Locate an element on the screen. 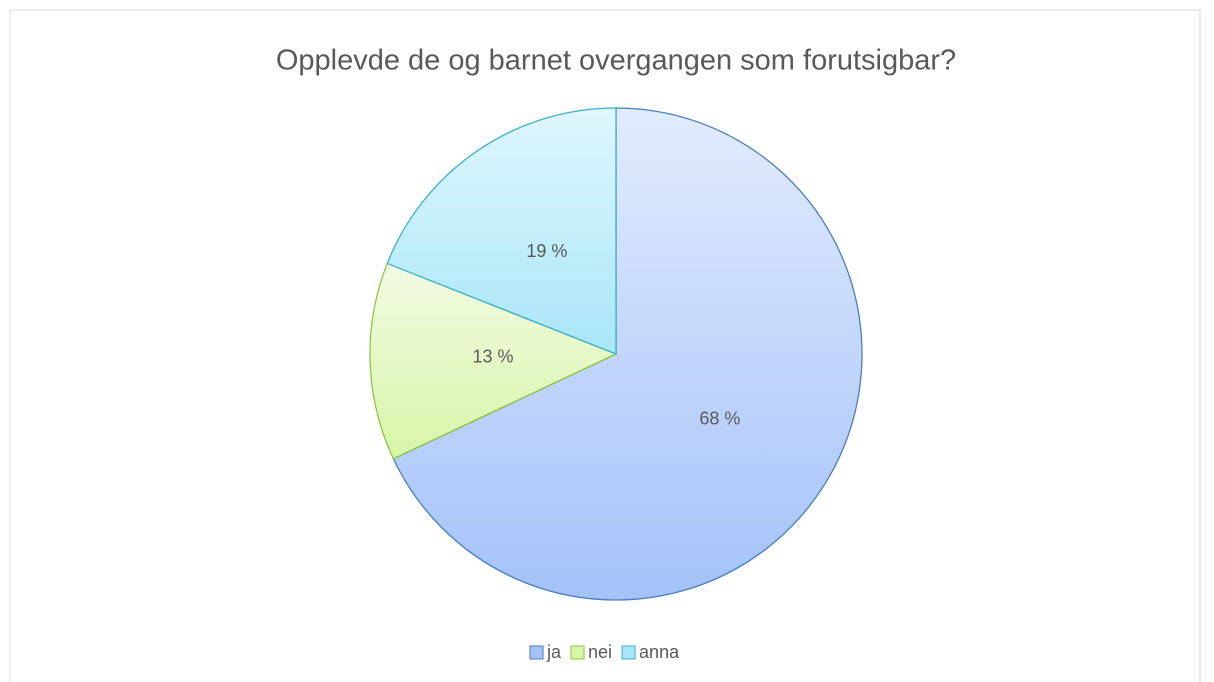 Image resolution: width=1214 pixels, height=682 pixels. legend-label: anna is located at coordinates (659, 652).